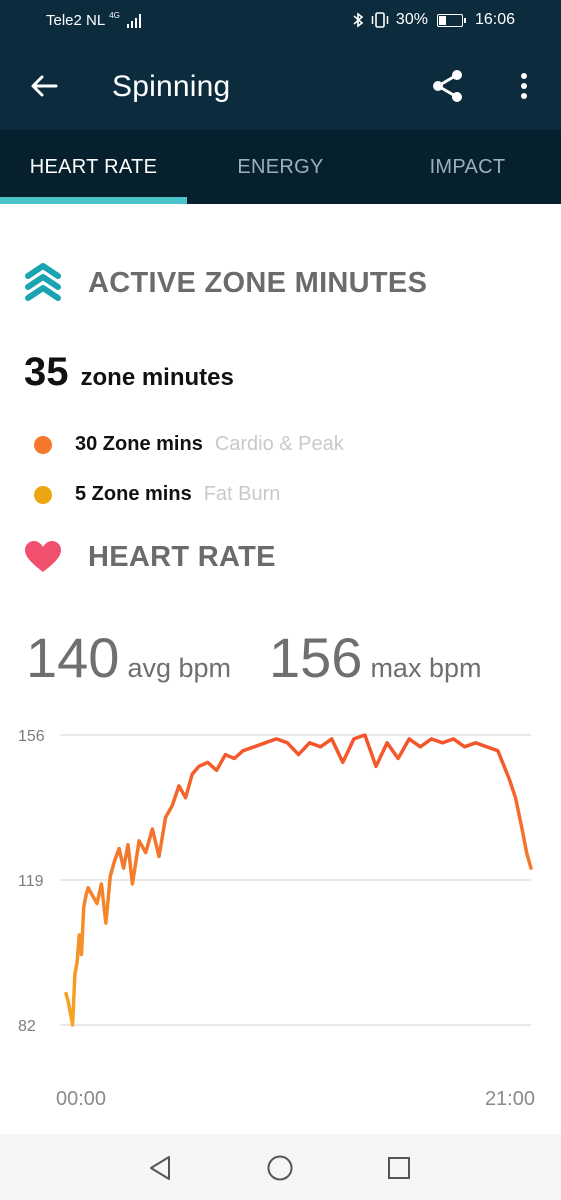 The image size is (561, 1200). What do you see at coordinates (31, 736) in the screenshot?
I see `y-tick-label: 156` at bounding box center [31, 736].